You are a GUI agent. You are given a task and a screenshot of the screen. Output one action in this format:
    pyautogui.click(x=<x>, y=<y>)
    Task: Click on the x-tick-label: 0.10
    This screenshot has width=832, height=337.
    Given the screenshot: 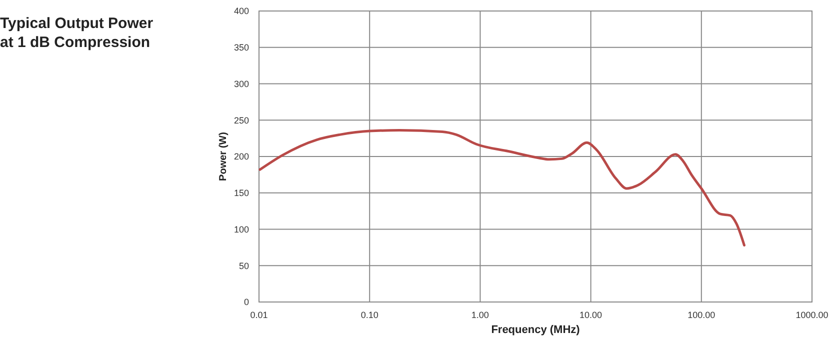 What is the action you would take?
    pyautogui.click(x=369, y=315)
    